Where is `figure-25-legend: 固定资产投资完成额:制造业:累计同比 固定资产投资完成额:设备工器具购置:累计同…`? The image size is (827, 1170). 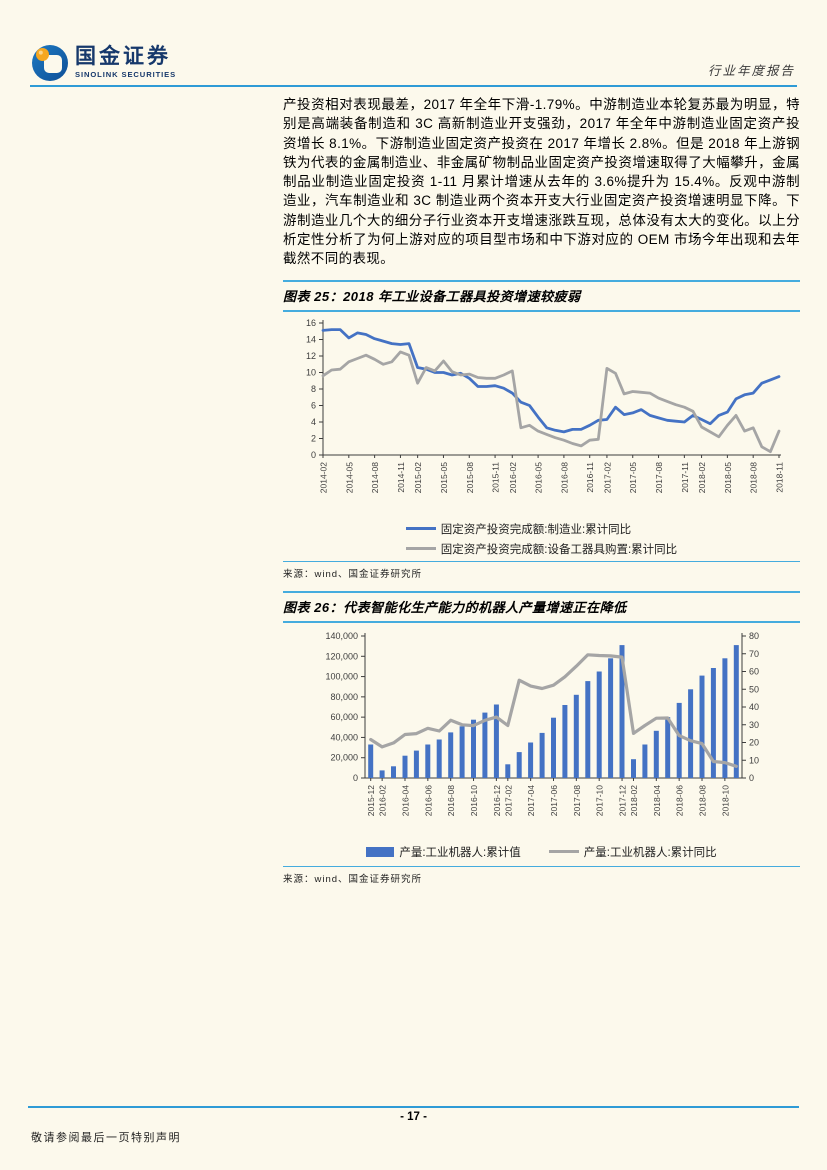 figure-25-legend: 固定资产投资完成额:制造业:累计同比 固定资产投资完成额:设备工器具购置:累计同… is located at coordinates (541, 539).